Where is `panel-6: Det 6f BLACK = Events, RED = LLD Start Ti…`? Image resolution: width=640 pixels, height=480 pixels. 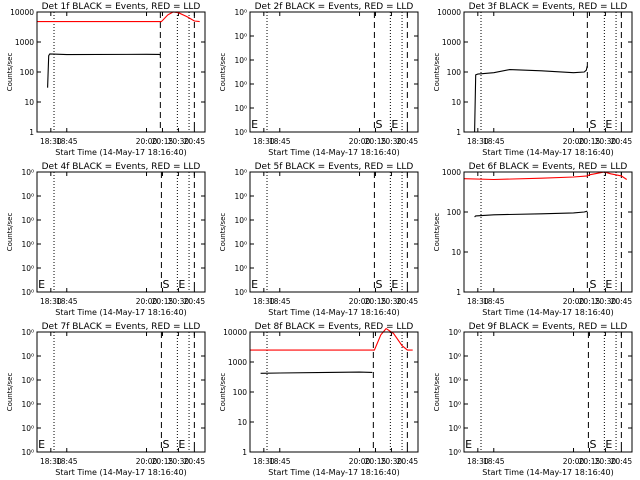
panel-6: Det 6f BLACK = Events, RED = LLD Start Ti… is located at coordinates (533, 239).